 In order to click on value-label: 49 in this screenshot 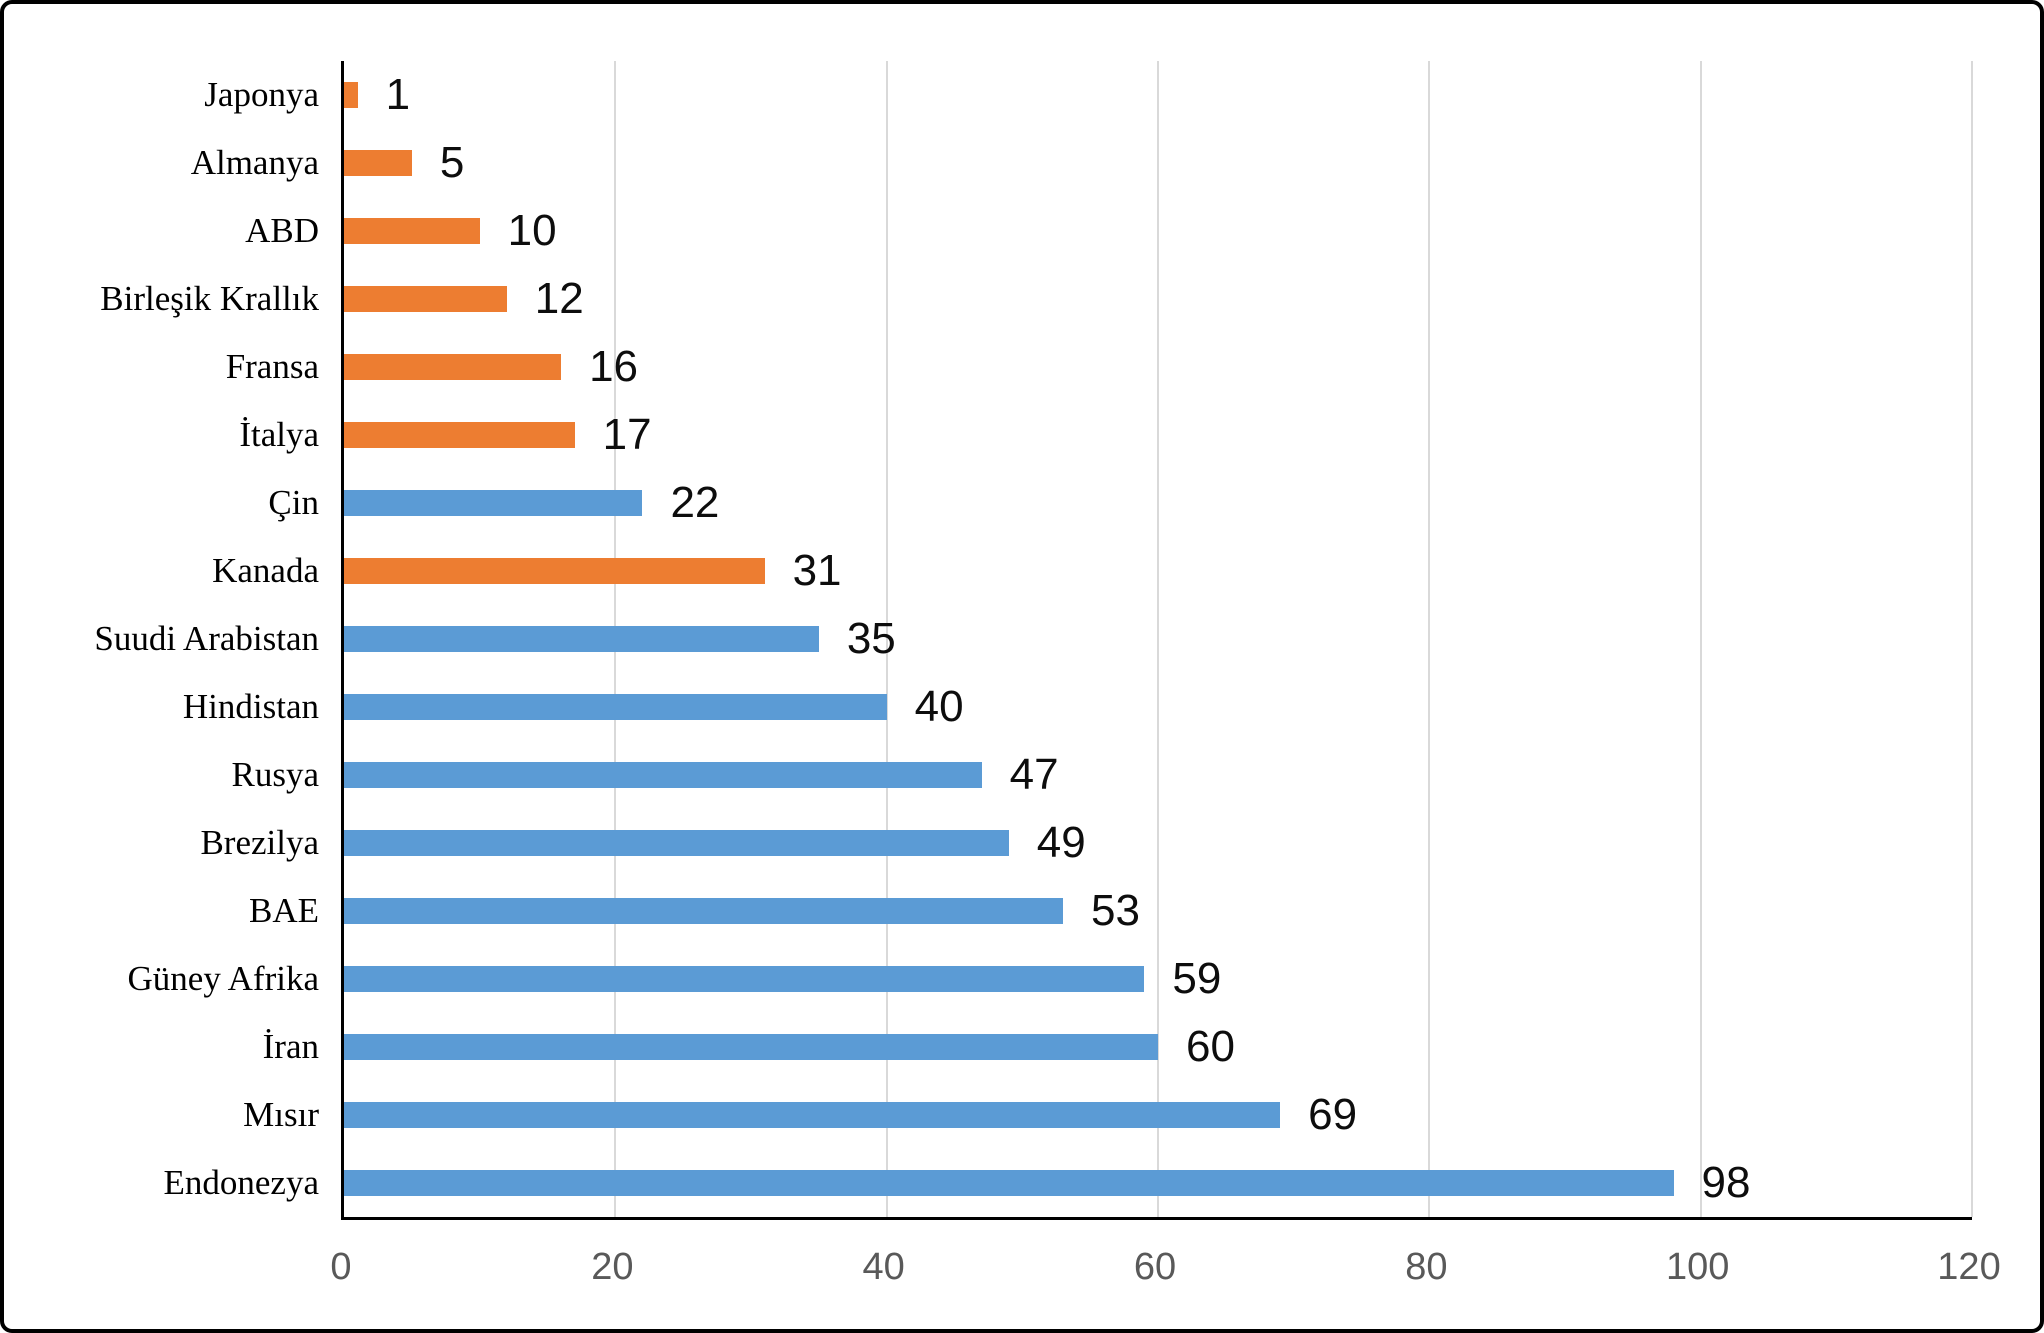, I will do `click(1061, 842)`.